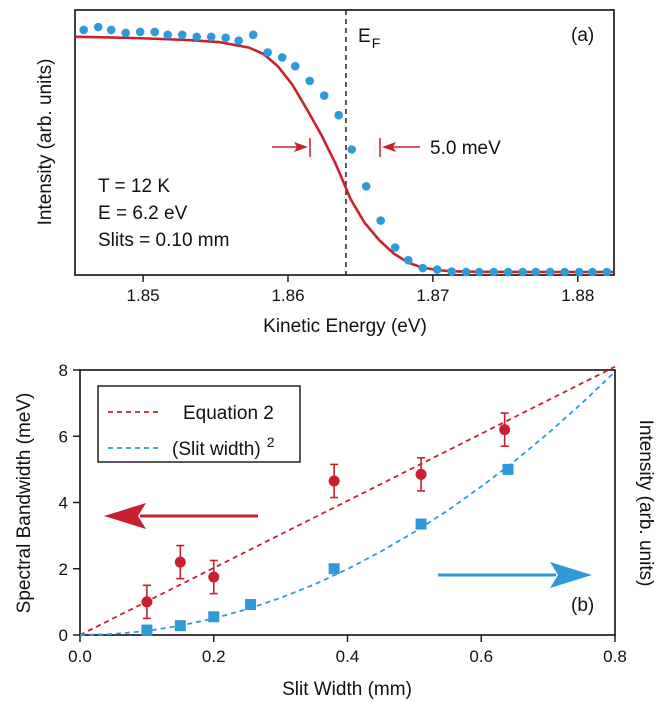  I want to click on panel-b-x-tick-label: 0.6, so click(481, 656).